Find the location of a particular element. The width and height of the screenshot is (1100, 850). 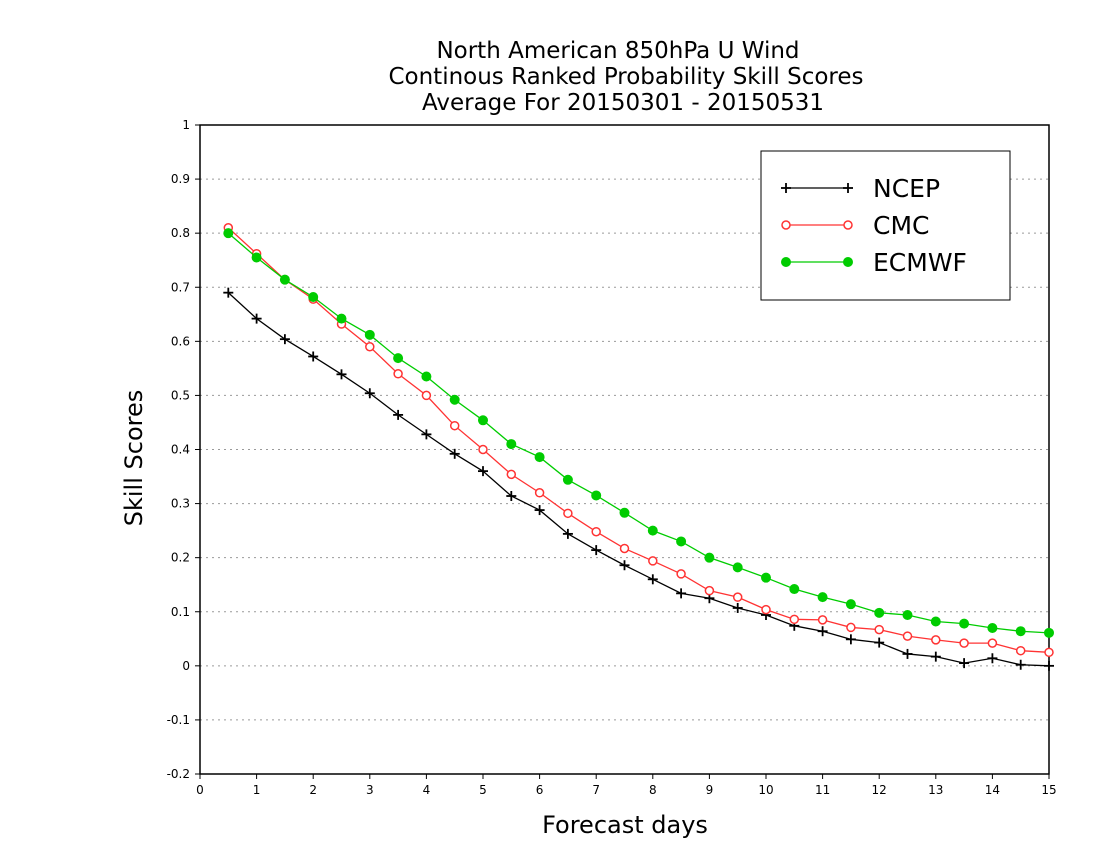

y-tick-label: 0.7 is located at coordinates (180, 287).